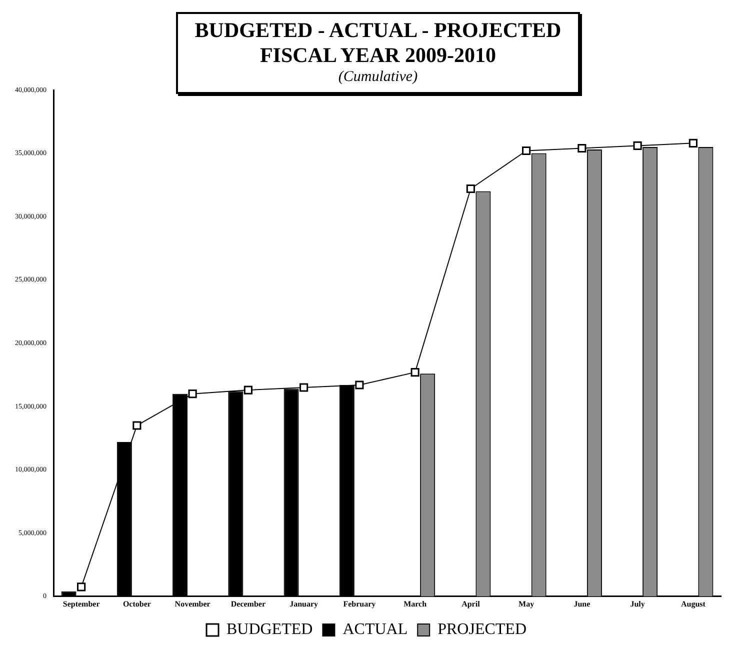  Describe the element at coordinates (637, 603) in the screenshot. I see `x-tick-label: July` at that location.